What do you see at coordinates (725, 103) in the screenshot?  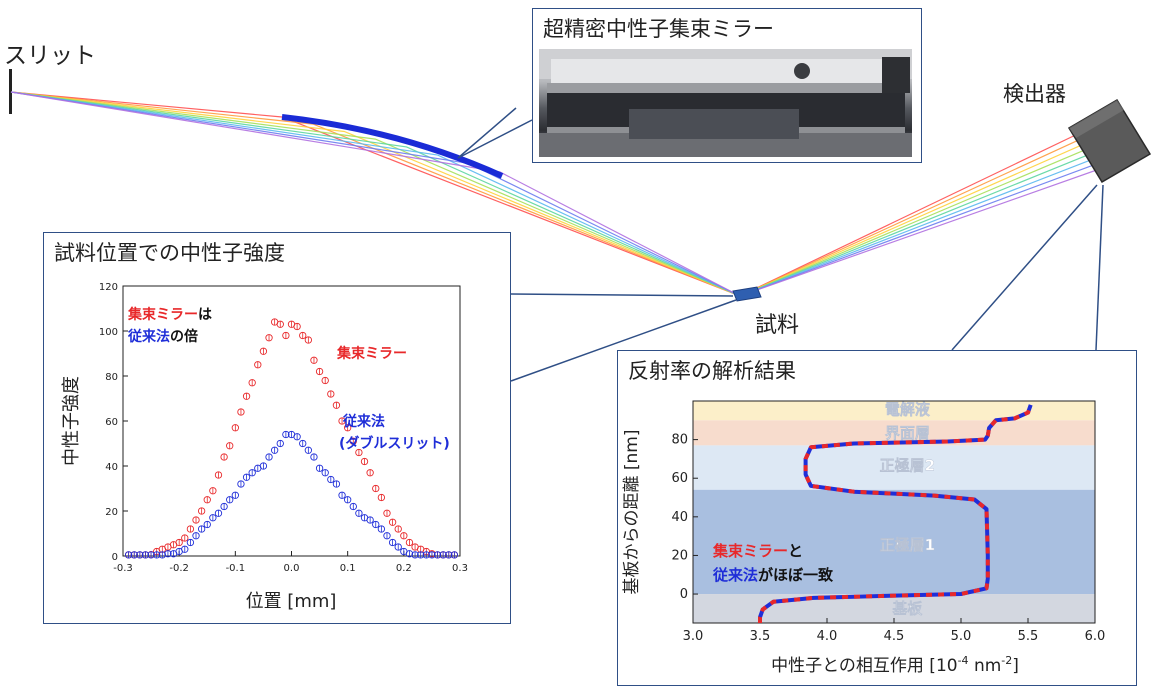 I see `mirror-photo` at bounding box center [725, 103].